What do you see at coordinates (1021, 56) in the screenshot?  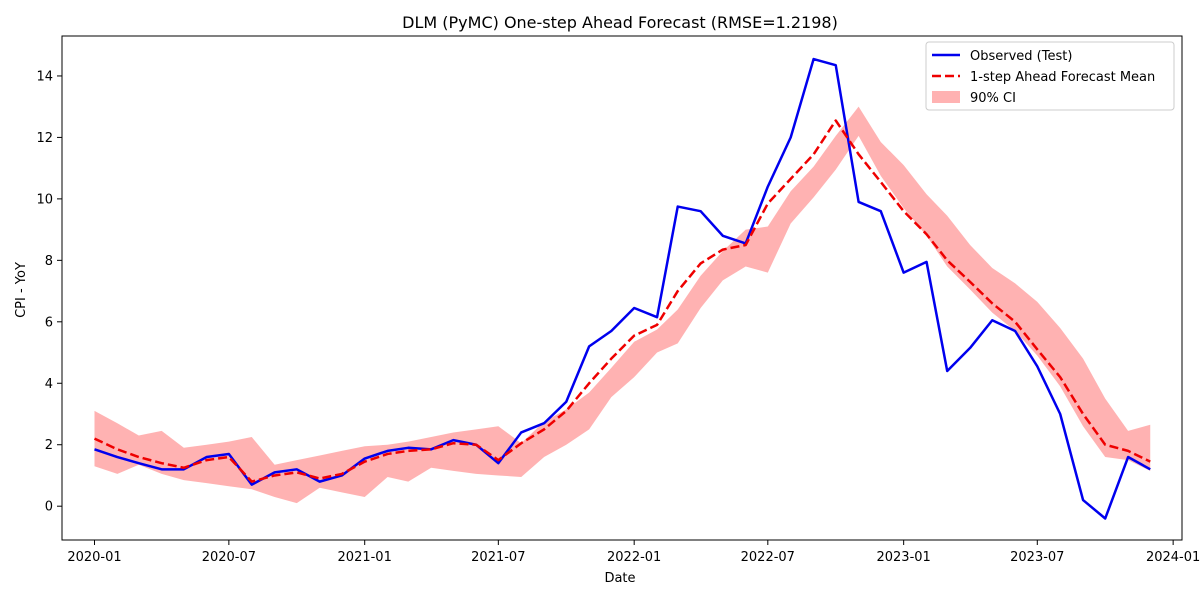 I see `legend-label-0: Observed (Test)` at bounding box center [1021, 56].